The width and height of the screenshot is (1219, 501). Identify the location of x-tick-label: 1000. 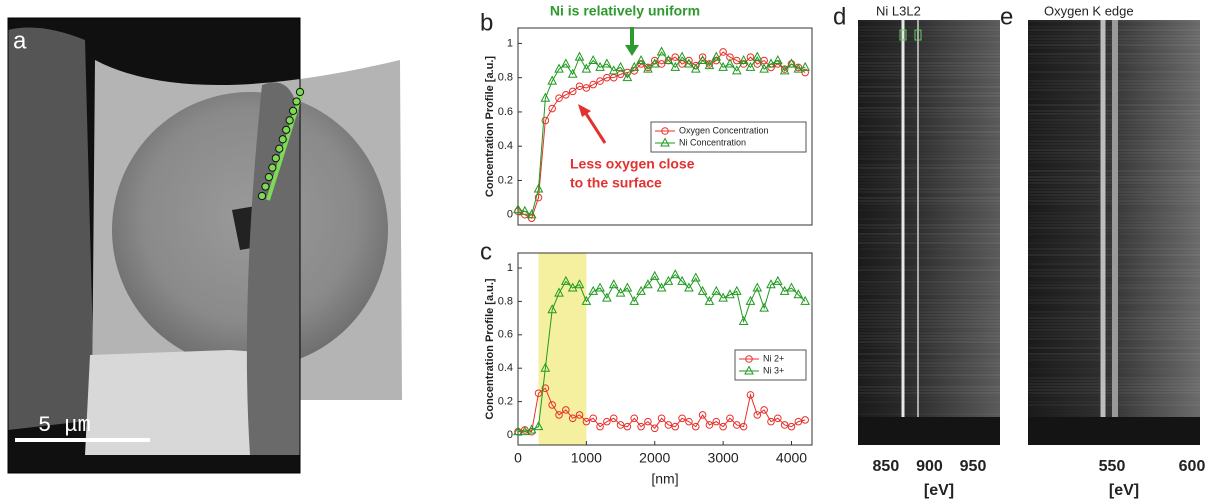
(586, 458).